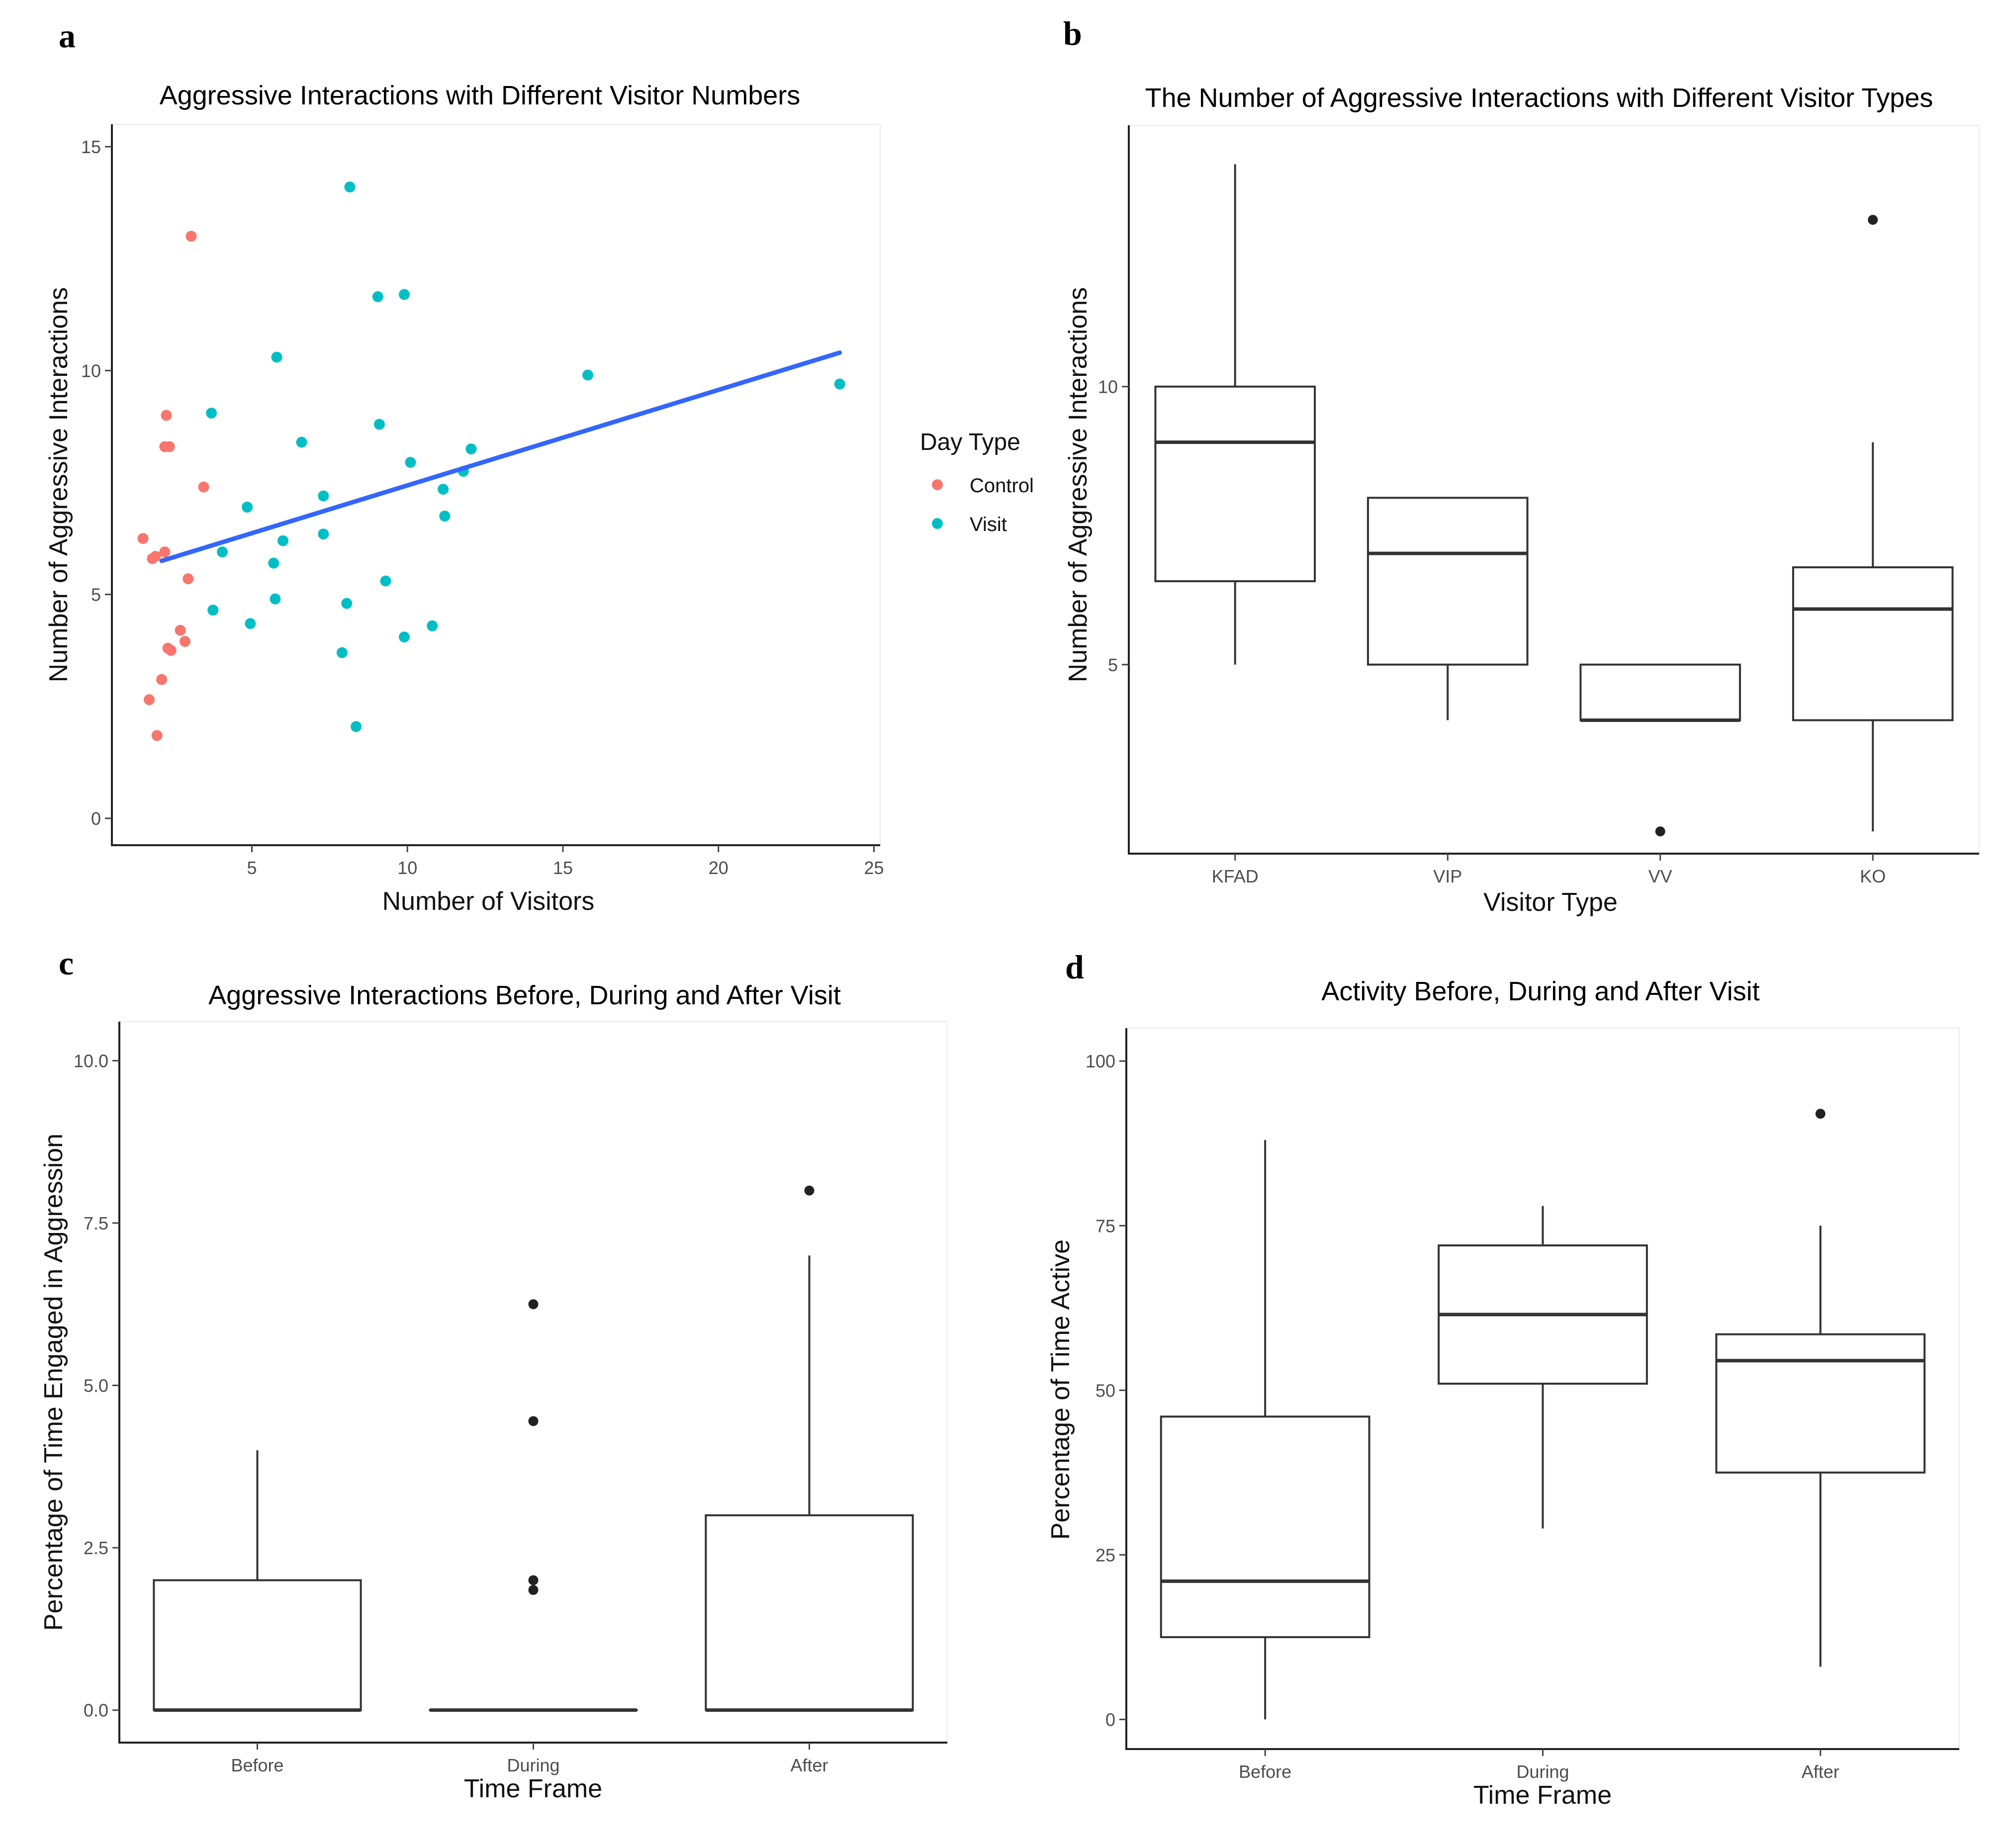 The height and width of the screenshot is (1848, 2004). I want to click on panel-letter-c: c, so click(67, 963).